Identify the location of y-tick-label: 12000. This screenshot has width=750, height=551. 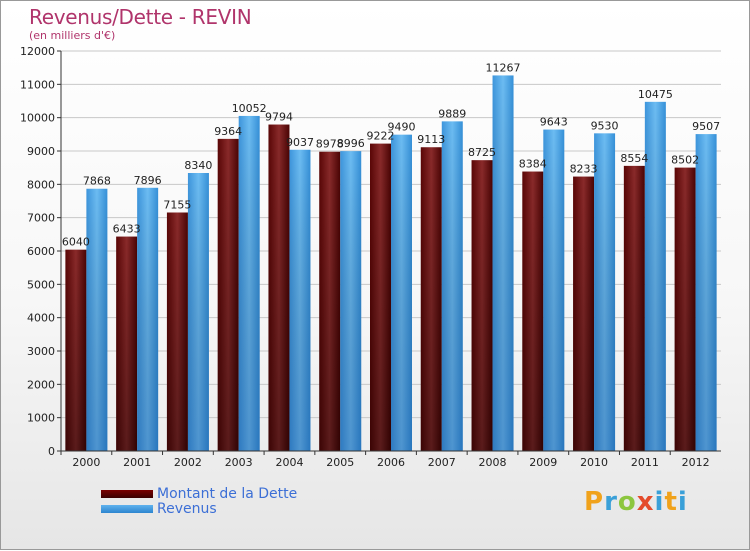
(37, 51).